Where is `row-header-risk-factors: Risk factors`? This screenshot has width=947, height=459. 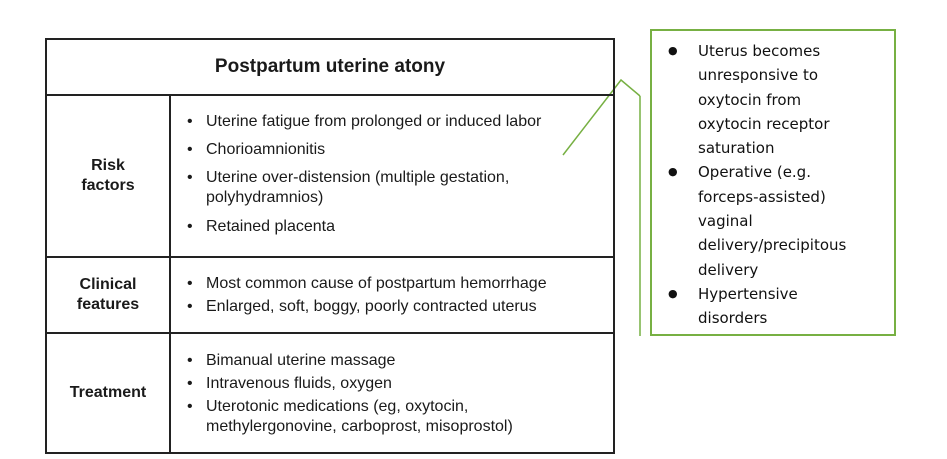 row-header-risk-factors: Risk factors is located at coordinates (109, 176).